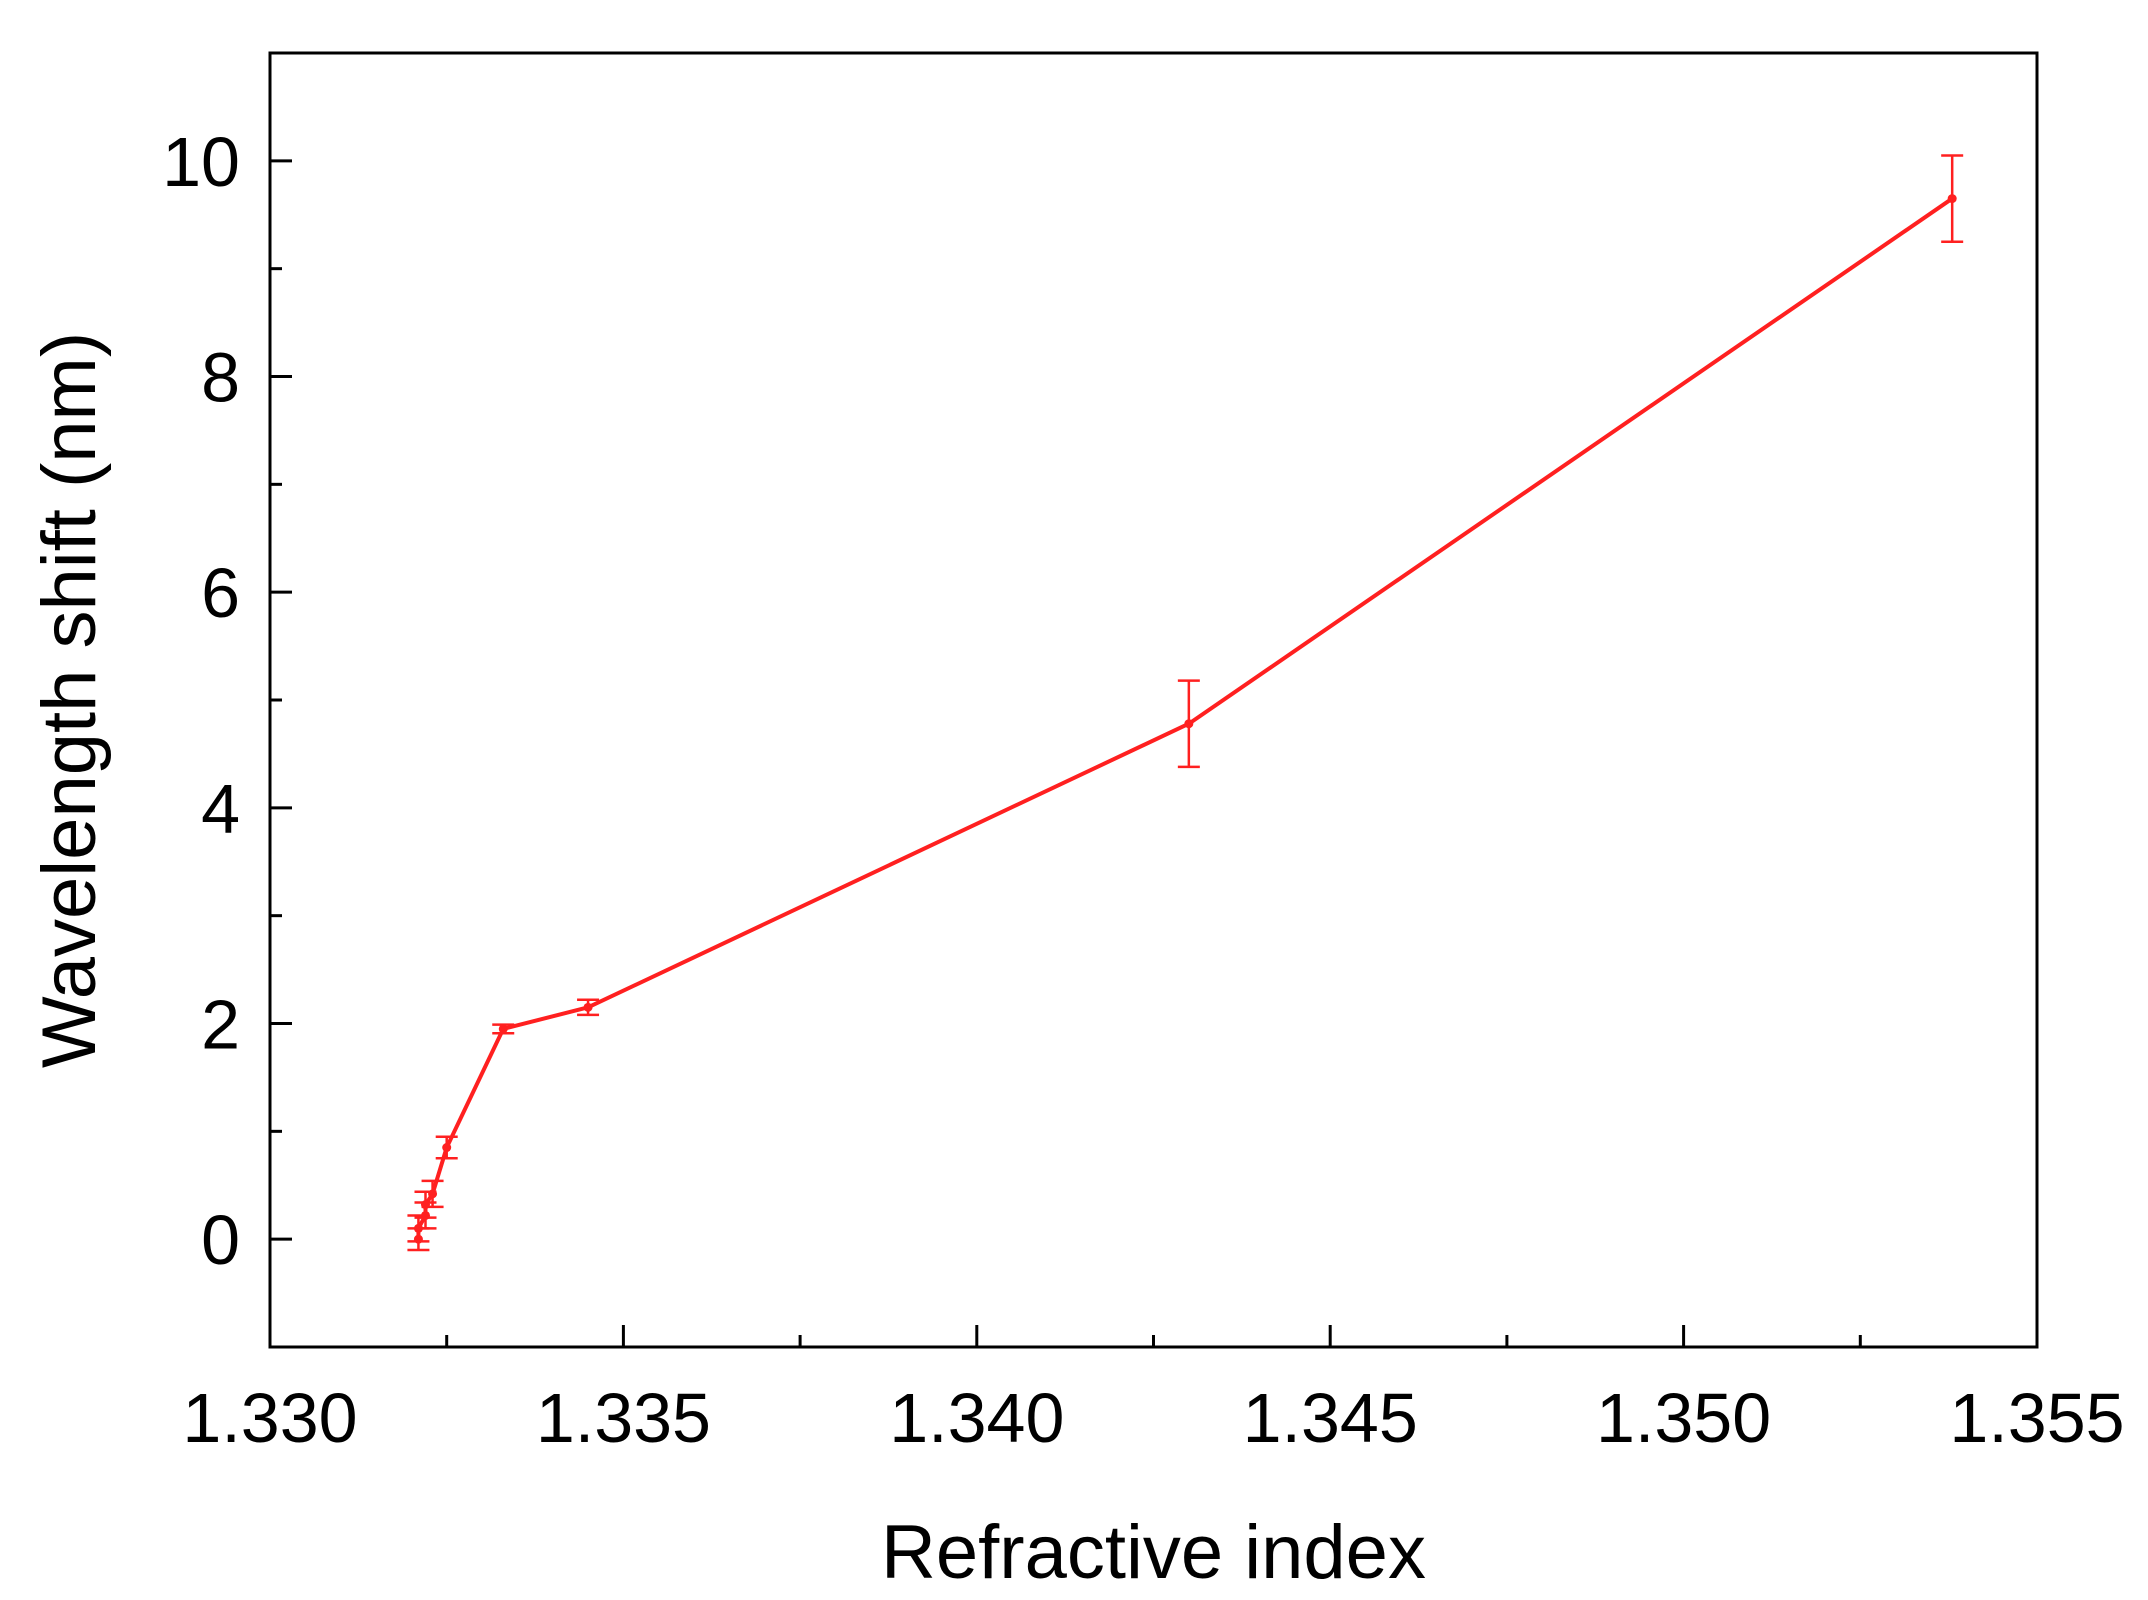 The width and height of the screenshot is (2148, 1600). Describe the element at coordinates (220, 593) in the screenshot. I see `y-tick-label: 6` at that location.